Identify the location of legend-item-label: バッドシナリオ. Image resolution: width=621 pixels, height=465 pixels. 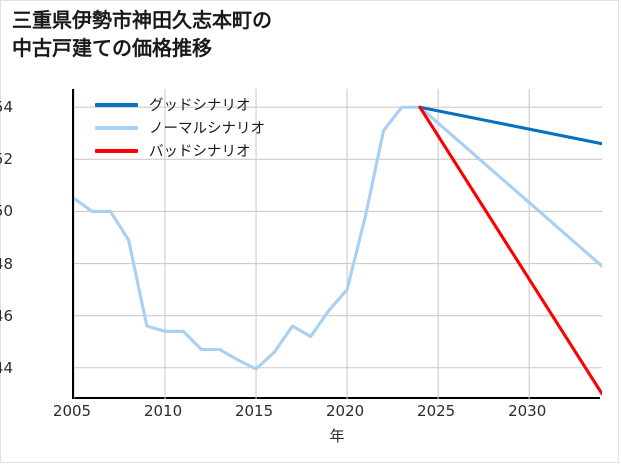
(200, 152).